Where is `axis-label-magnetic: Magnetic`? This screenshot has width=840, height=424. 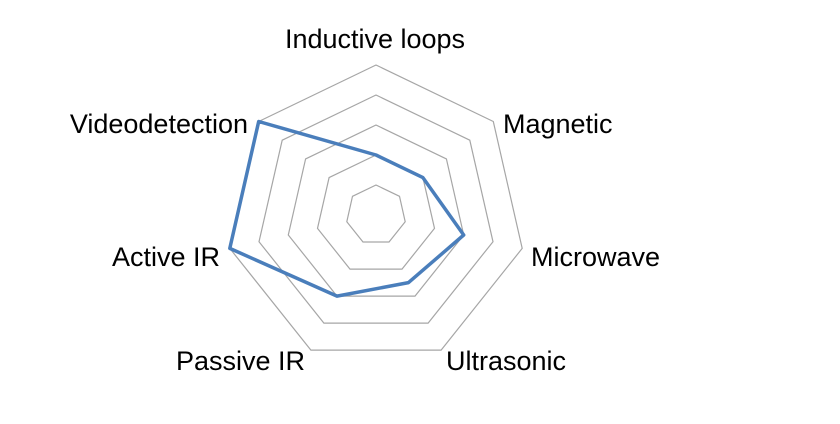
axis-label-magnetic: Magnetic is located at coordinates (558, 124).